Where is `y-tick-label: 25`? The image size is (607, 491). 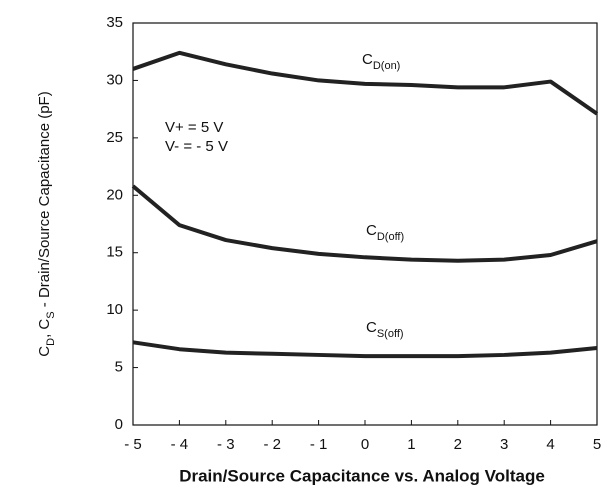 y-tick-label: 25 is located at coordinates (114, 137).